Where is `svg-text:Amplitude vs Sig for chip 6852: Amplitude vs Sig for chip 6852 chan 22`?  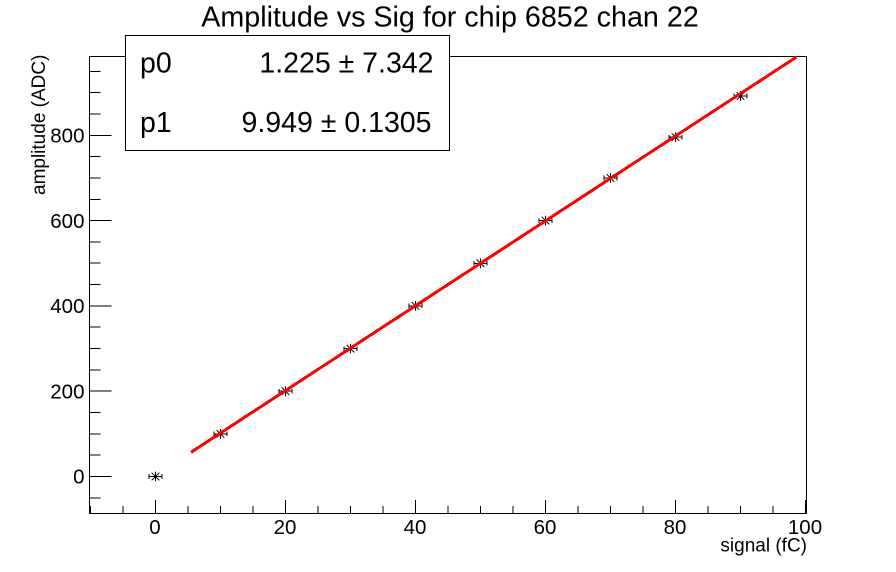 svg-text:Amplitude vs Sig for chip 6852: Amplitude vs Sig for chip 6852 chan 22 is located at coordinates (450, 17).